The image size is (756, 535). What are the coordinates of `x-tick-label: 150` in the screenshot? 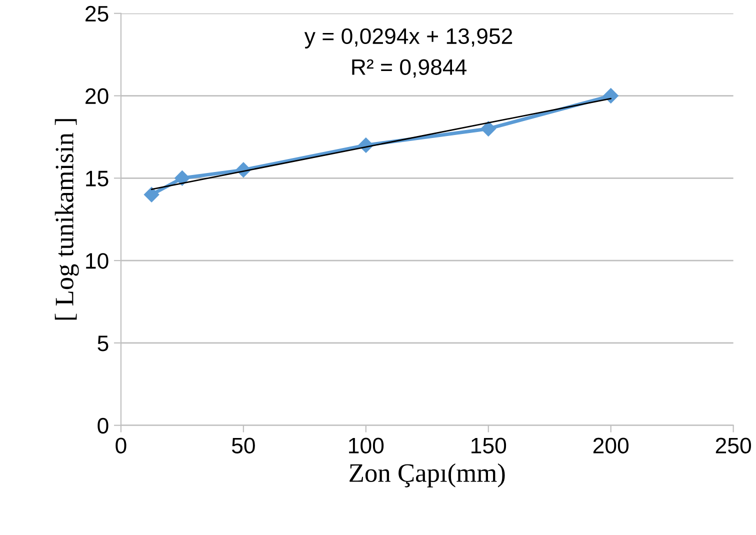 It's located at (489, 446).